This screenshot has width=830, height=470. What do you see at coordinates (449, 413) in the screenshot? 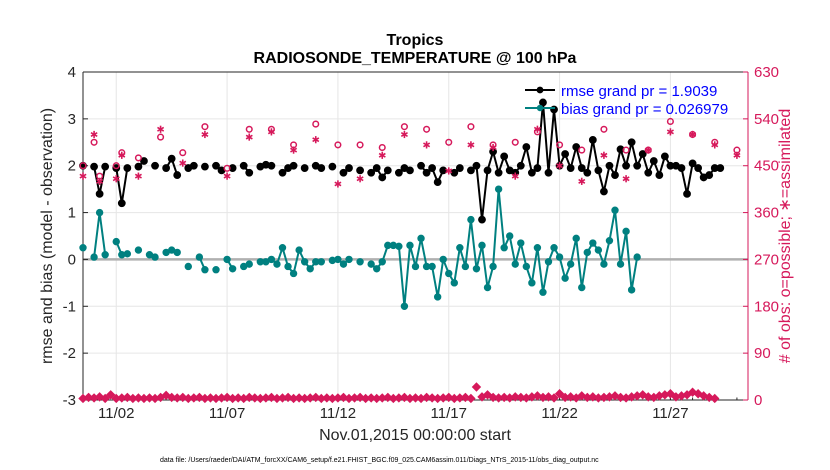
I see `x-tick-label: 11/17` at bounding box center [449, 413].